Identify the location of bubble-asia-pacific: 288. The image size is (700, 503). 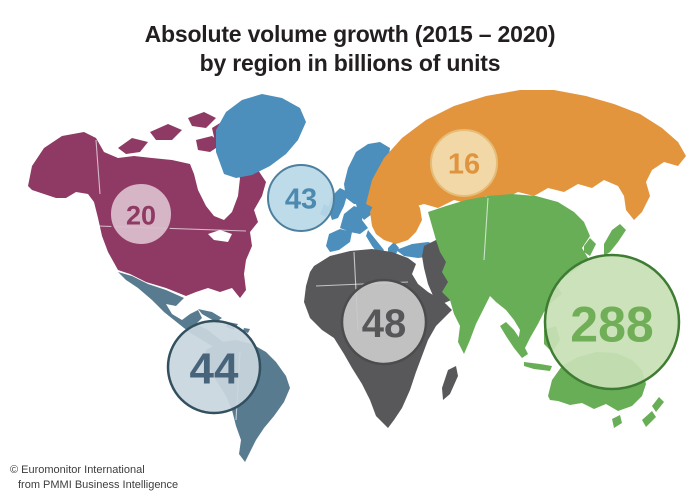
(612, 322).